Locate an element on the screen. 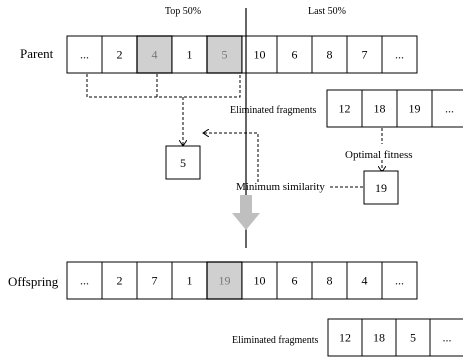  eliminated-top-label: Eliminated fragments is located at coordinates (273, 110).